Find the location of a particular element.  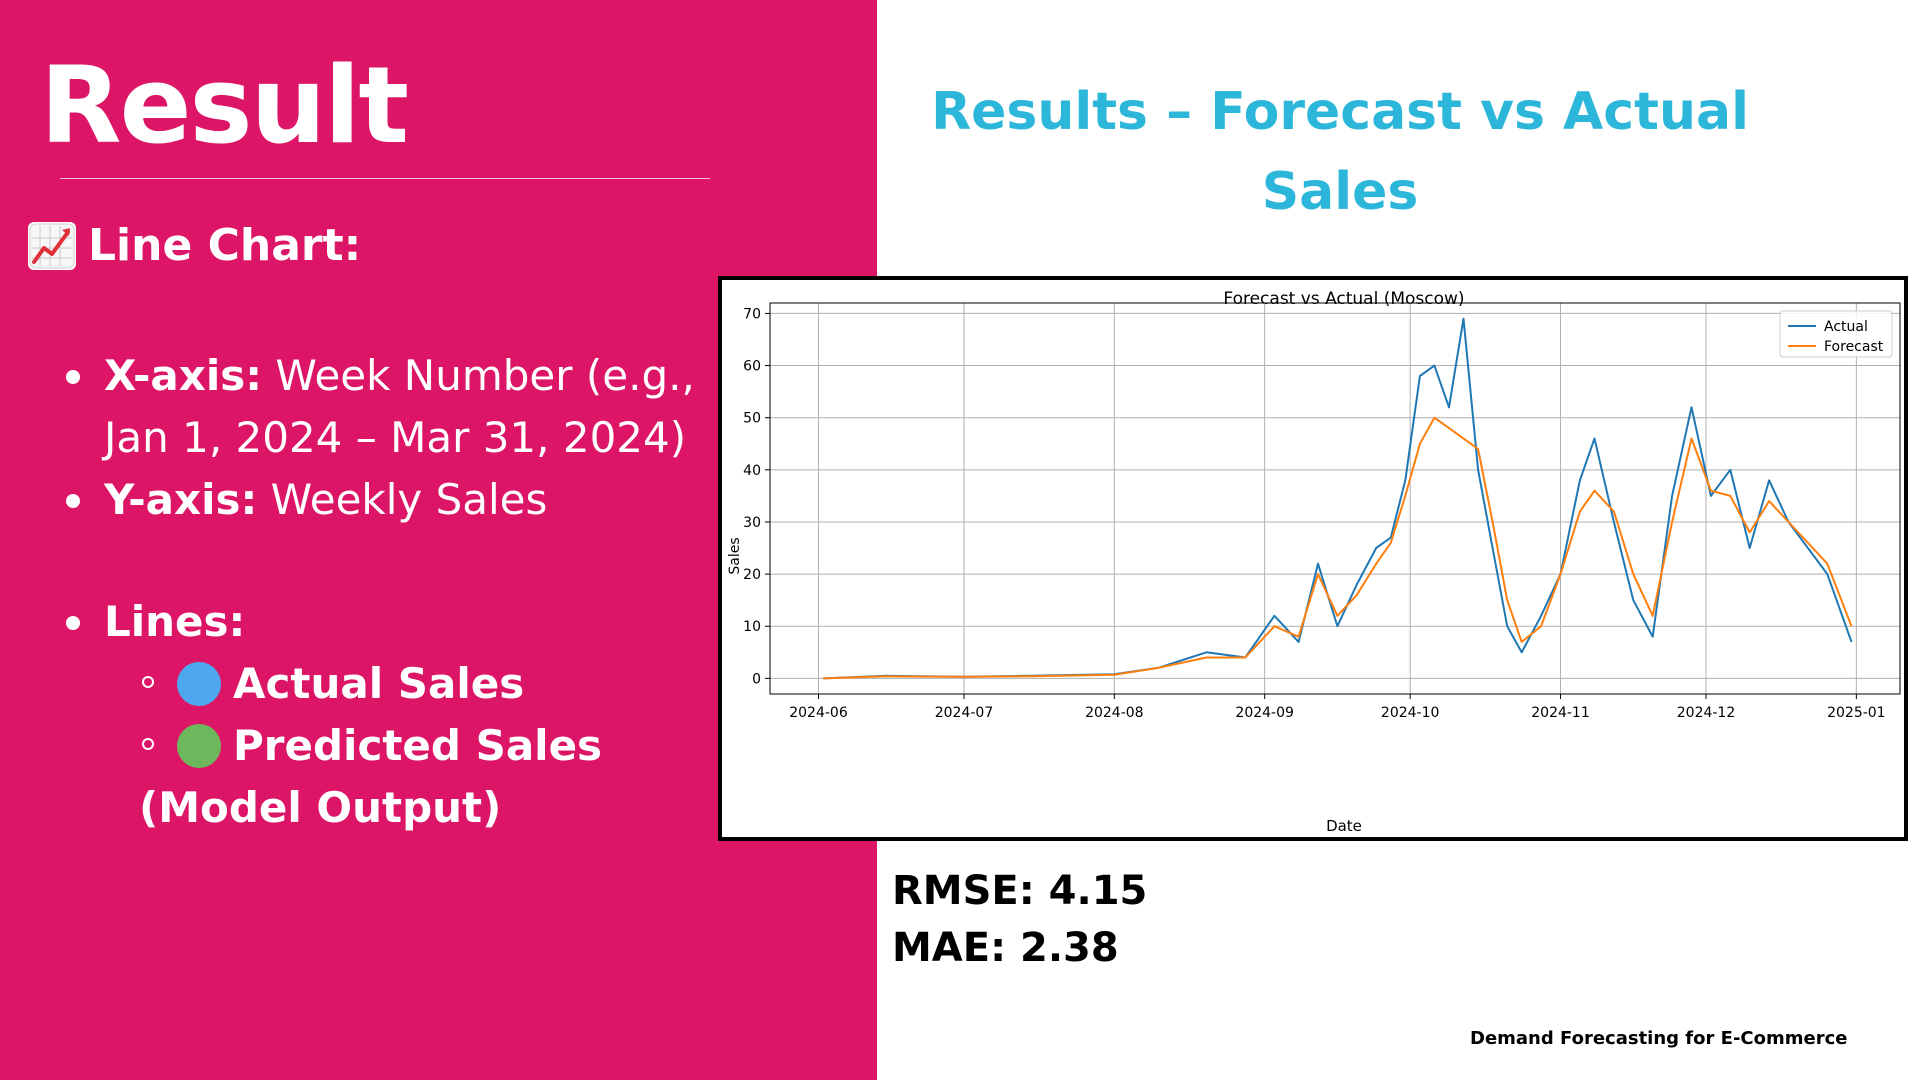

x-axis-label: X-axis: is located at coordinates (183, 375).